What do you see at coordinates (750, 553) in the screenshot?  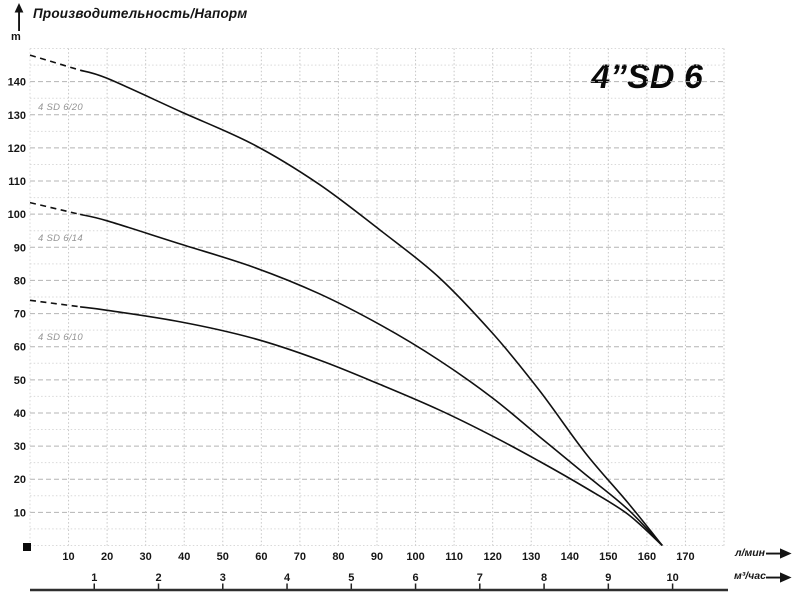 I see `x-axis-unit-lmin: л/мин` at bounding box center [750, 553].